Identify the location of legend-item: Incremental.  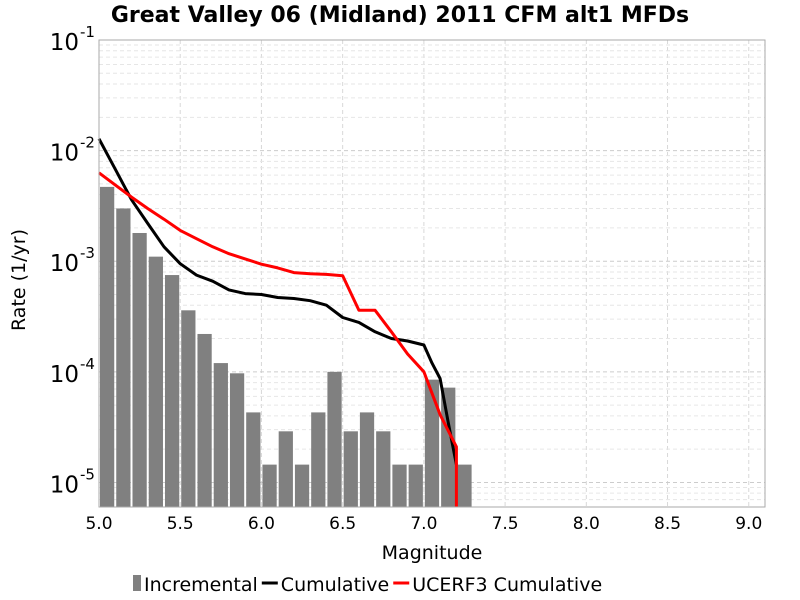
(195, 585).